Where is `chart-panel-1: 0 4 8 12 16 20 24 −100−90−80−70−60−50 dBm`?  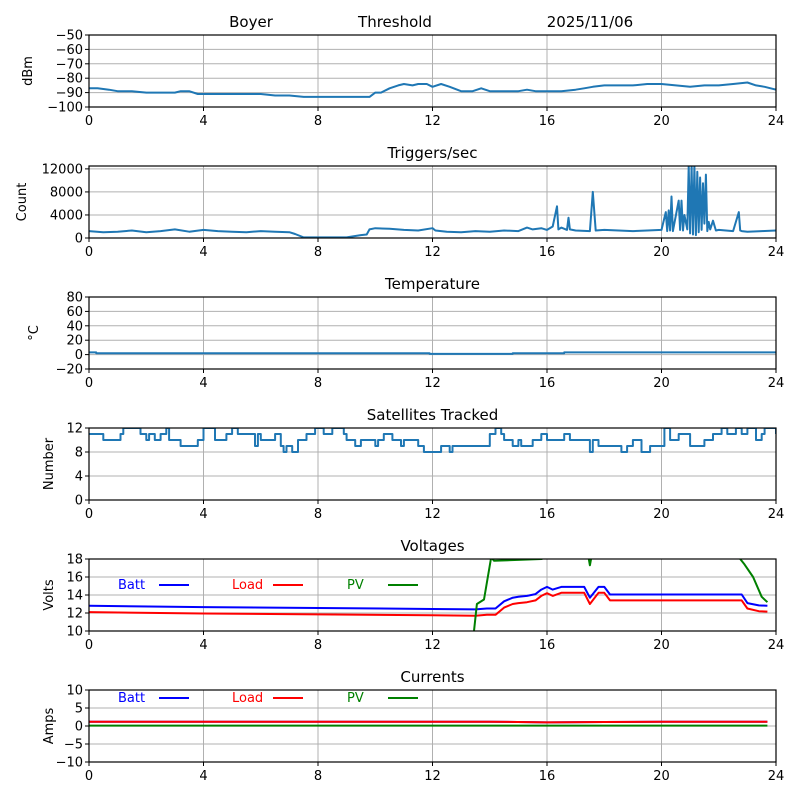 chart-panel-1: 0 4 8 12 16 20 24 −100−90−80−70−60−50 dBm is located at coordinates (402, 79).